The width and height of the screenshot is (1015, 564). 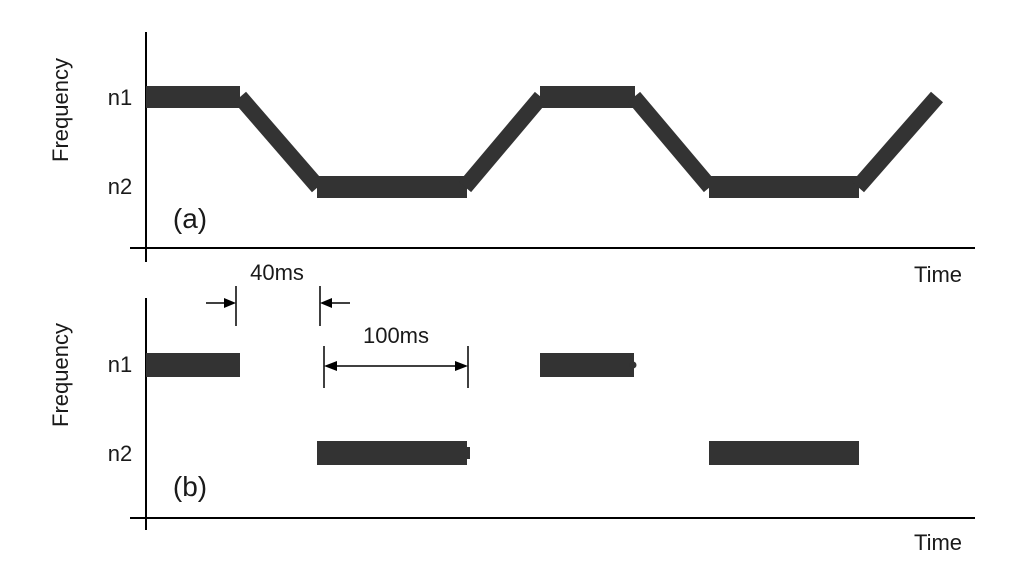 I want to click on duration-right-arrowhead, so click(x=461, y=366).